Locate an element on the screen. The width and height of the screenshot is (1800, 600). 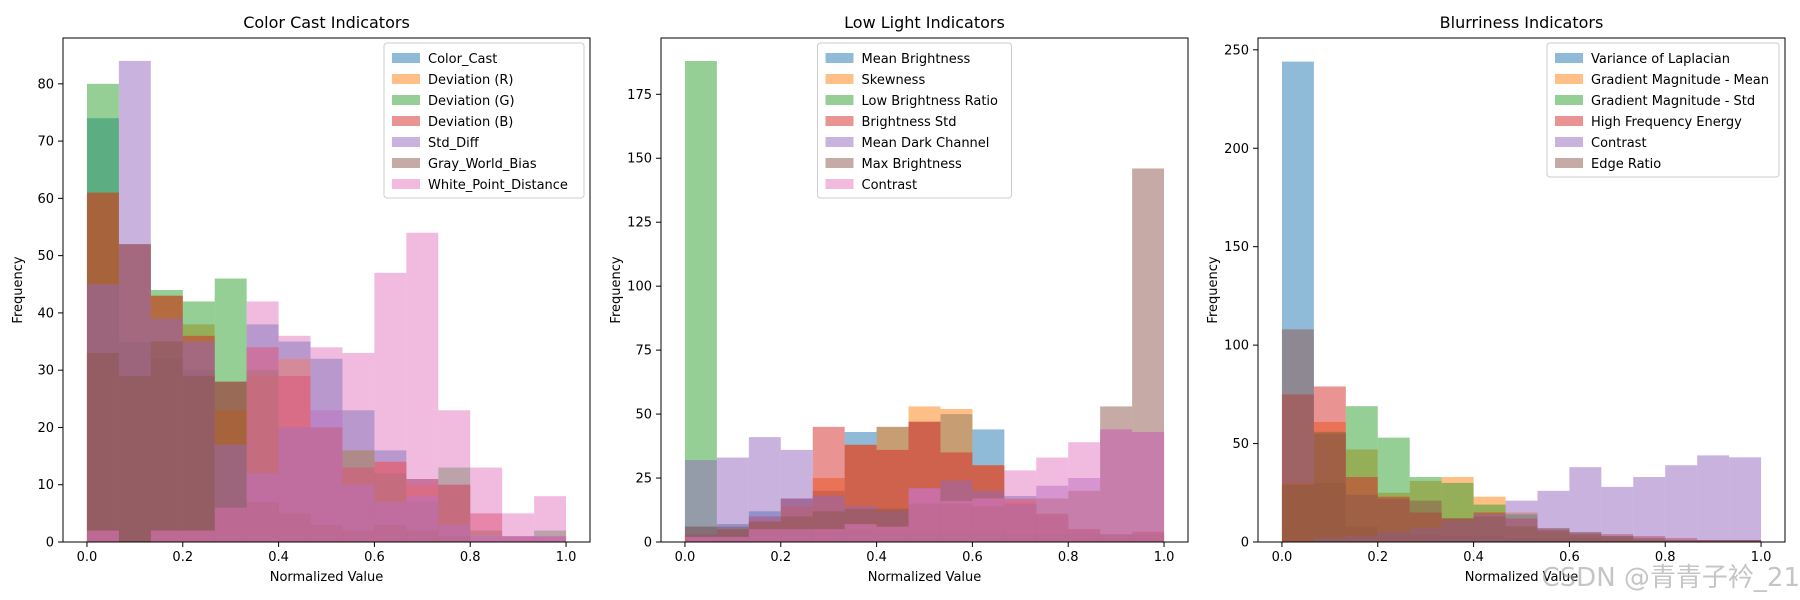
legend-label: Mean Brightness is located at coordinates (916, 59).